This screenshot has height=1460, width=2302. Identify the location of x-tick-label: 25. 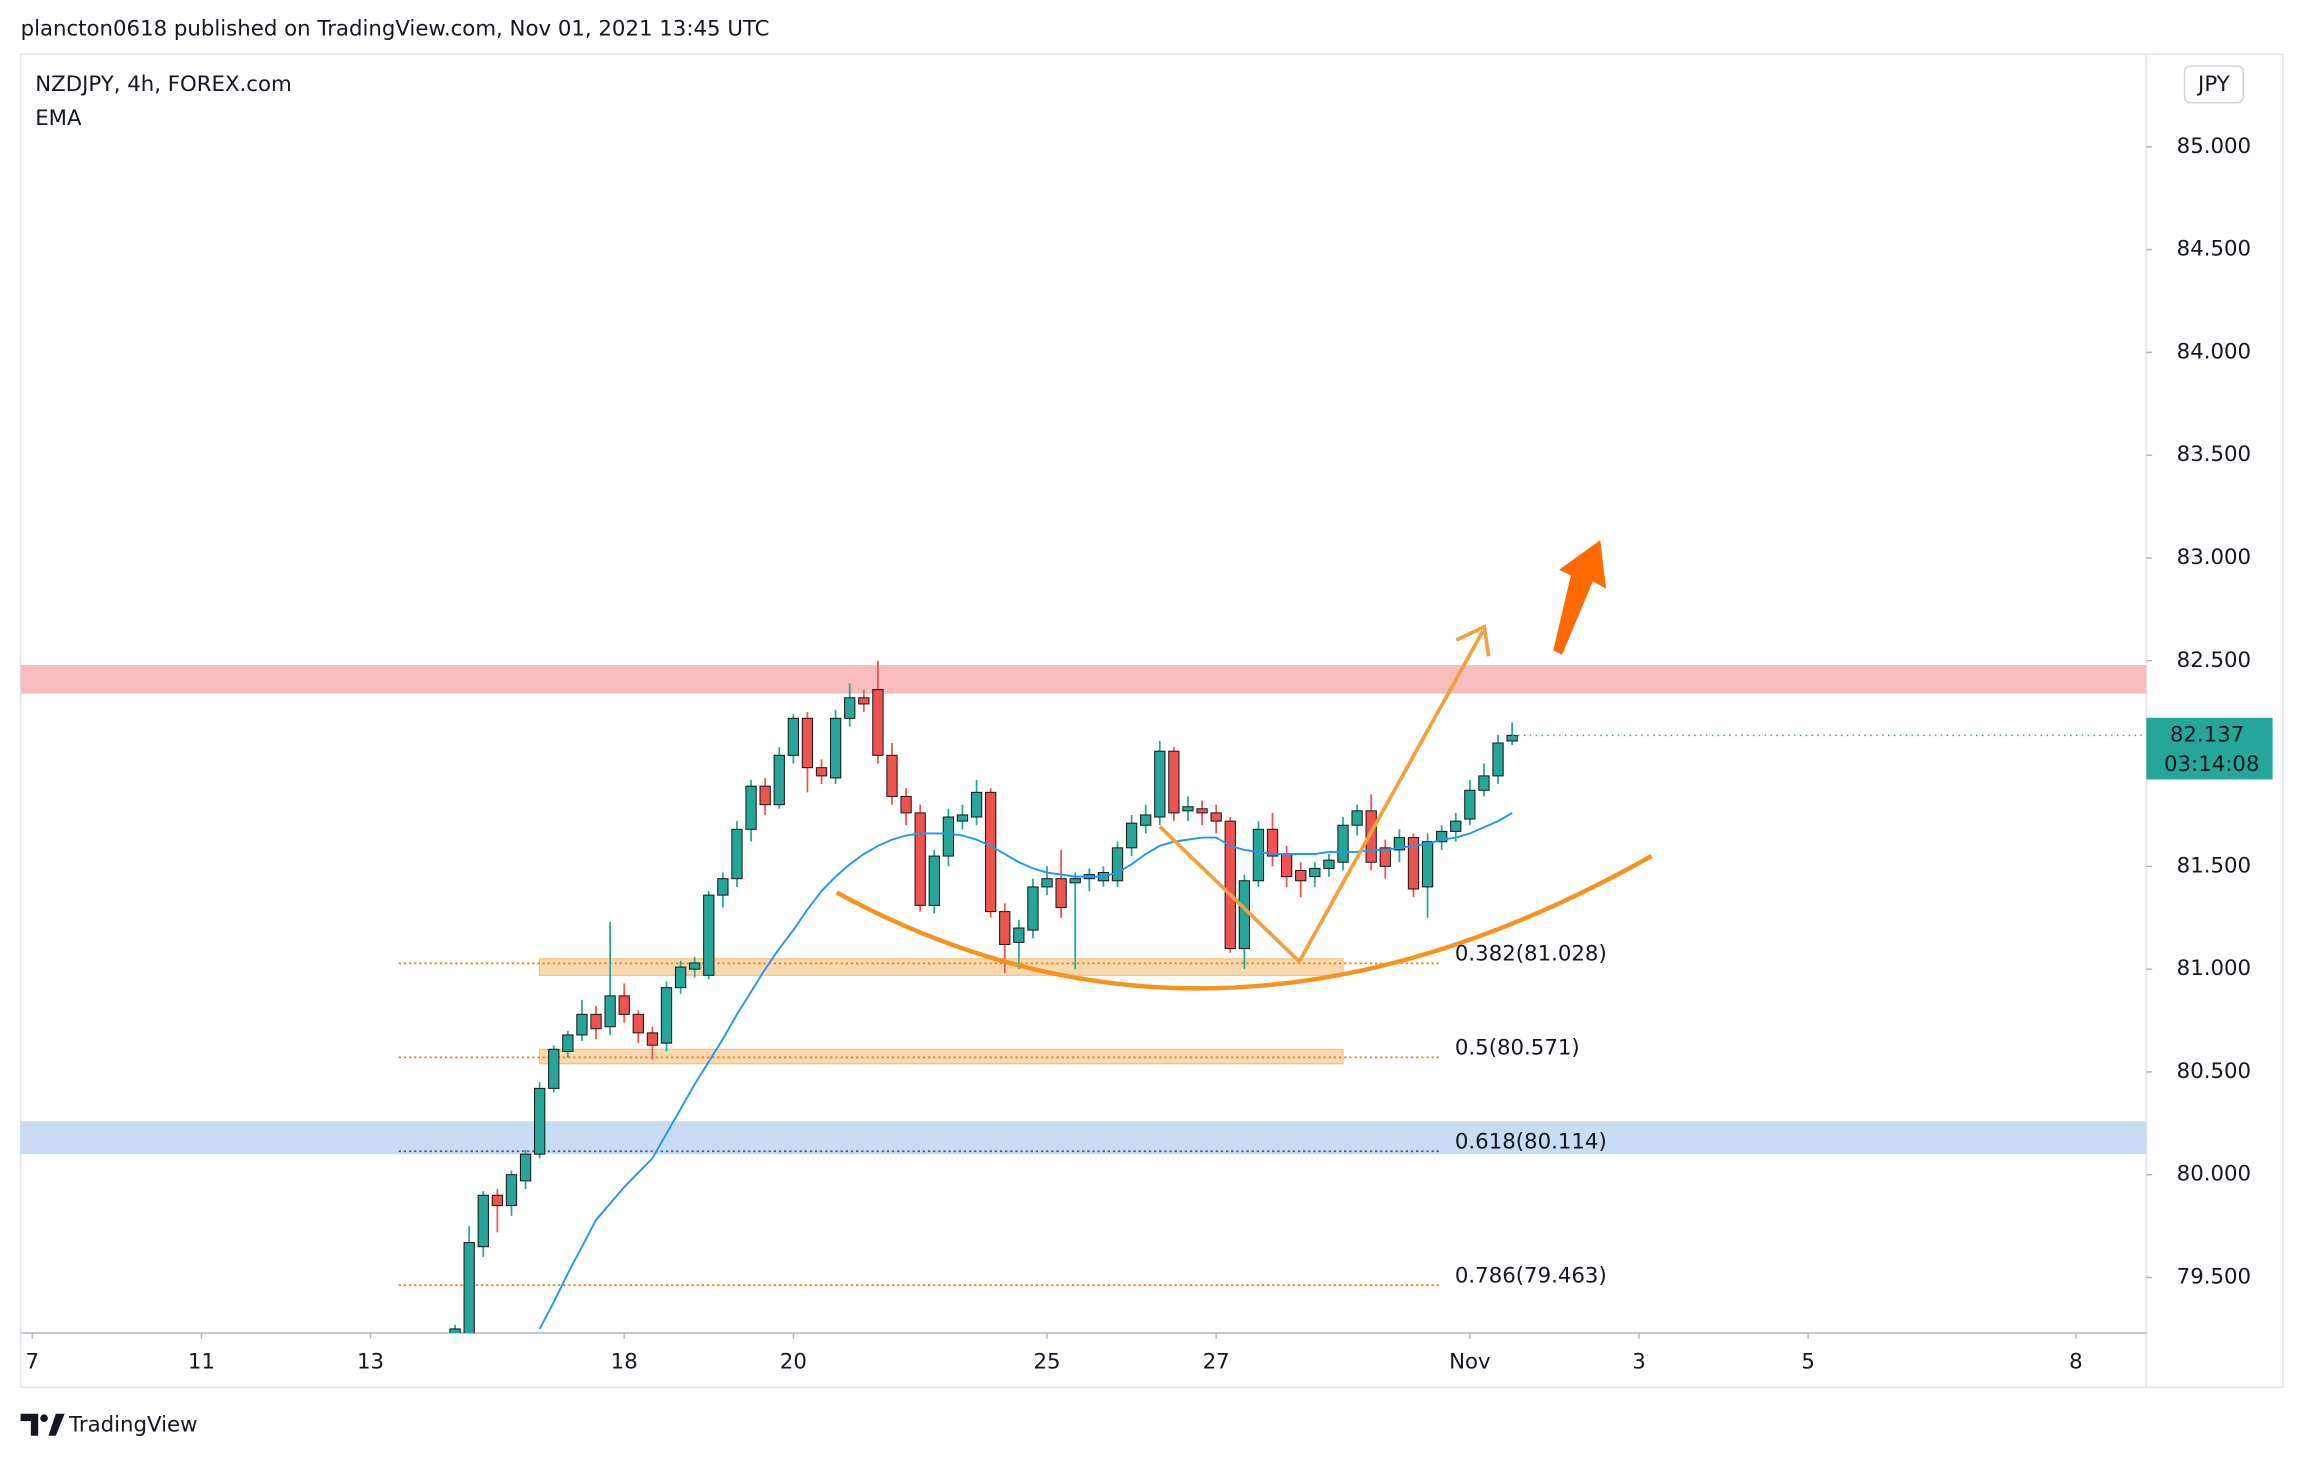
(1047, 1361).